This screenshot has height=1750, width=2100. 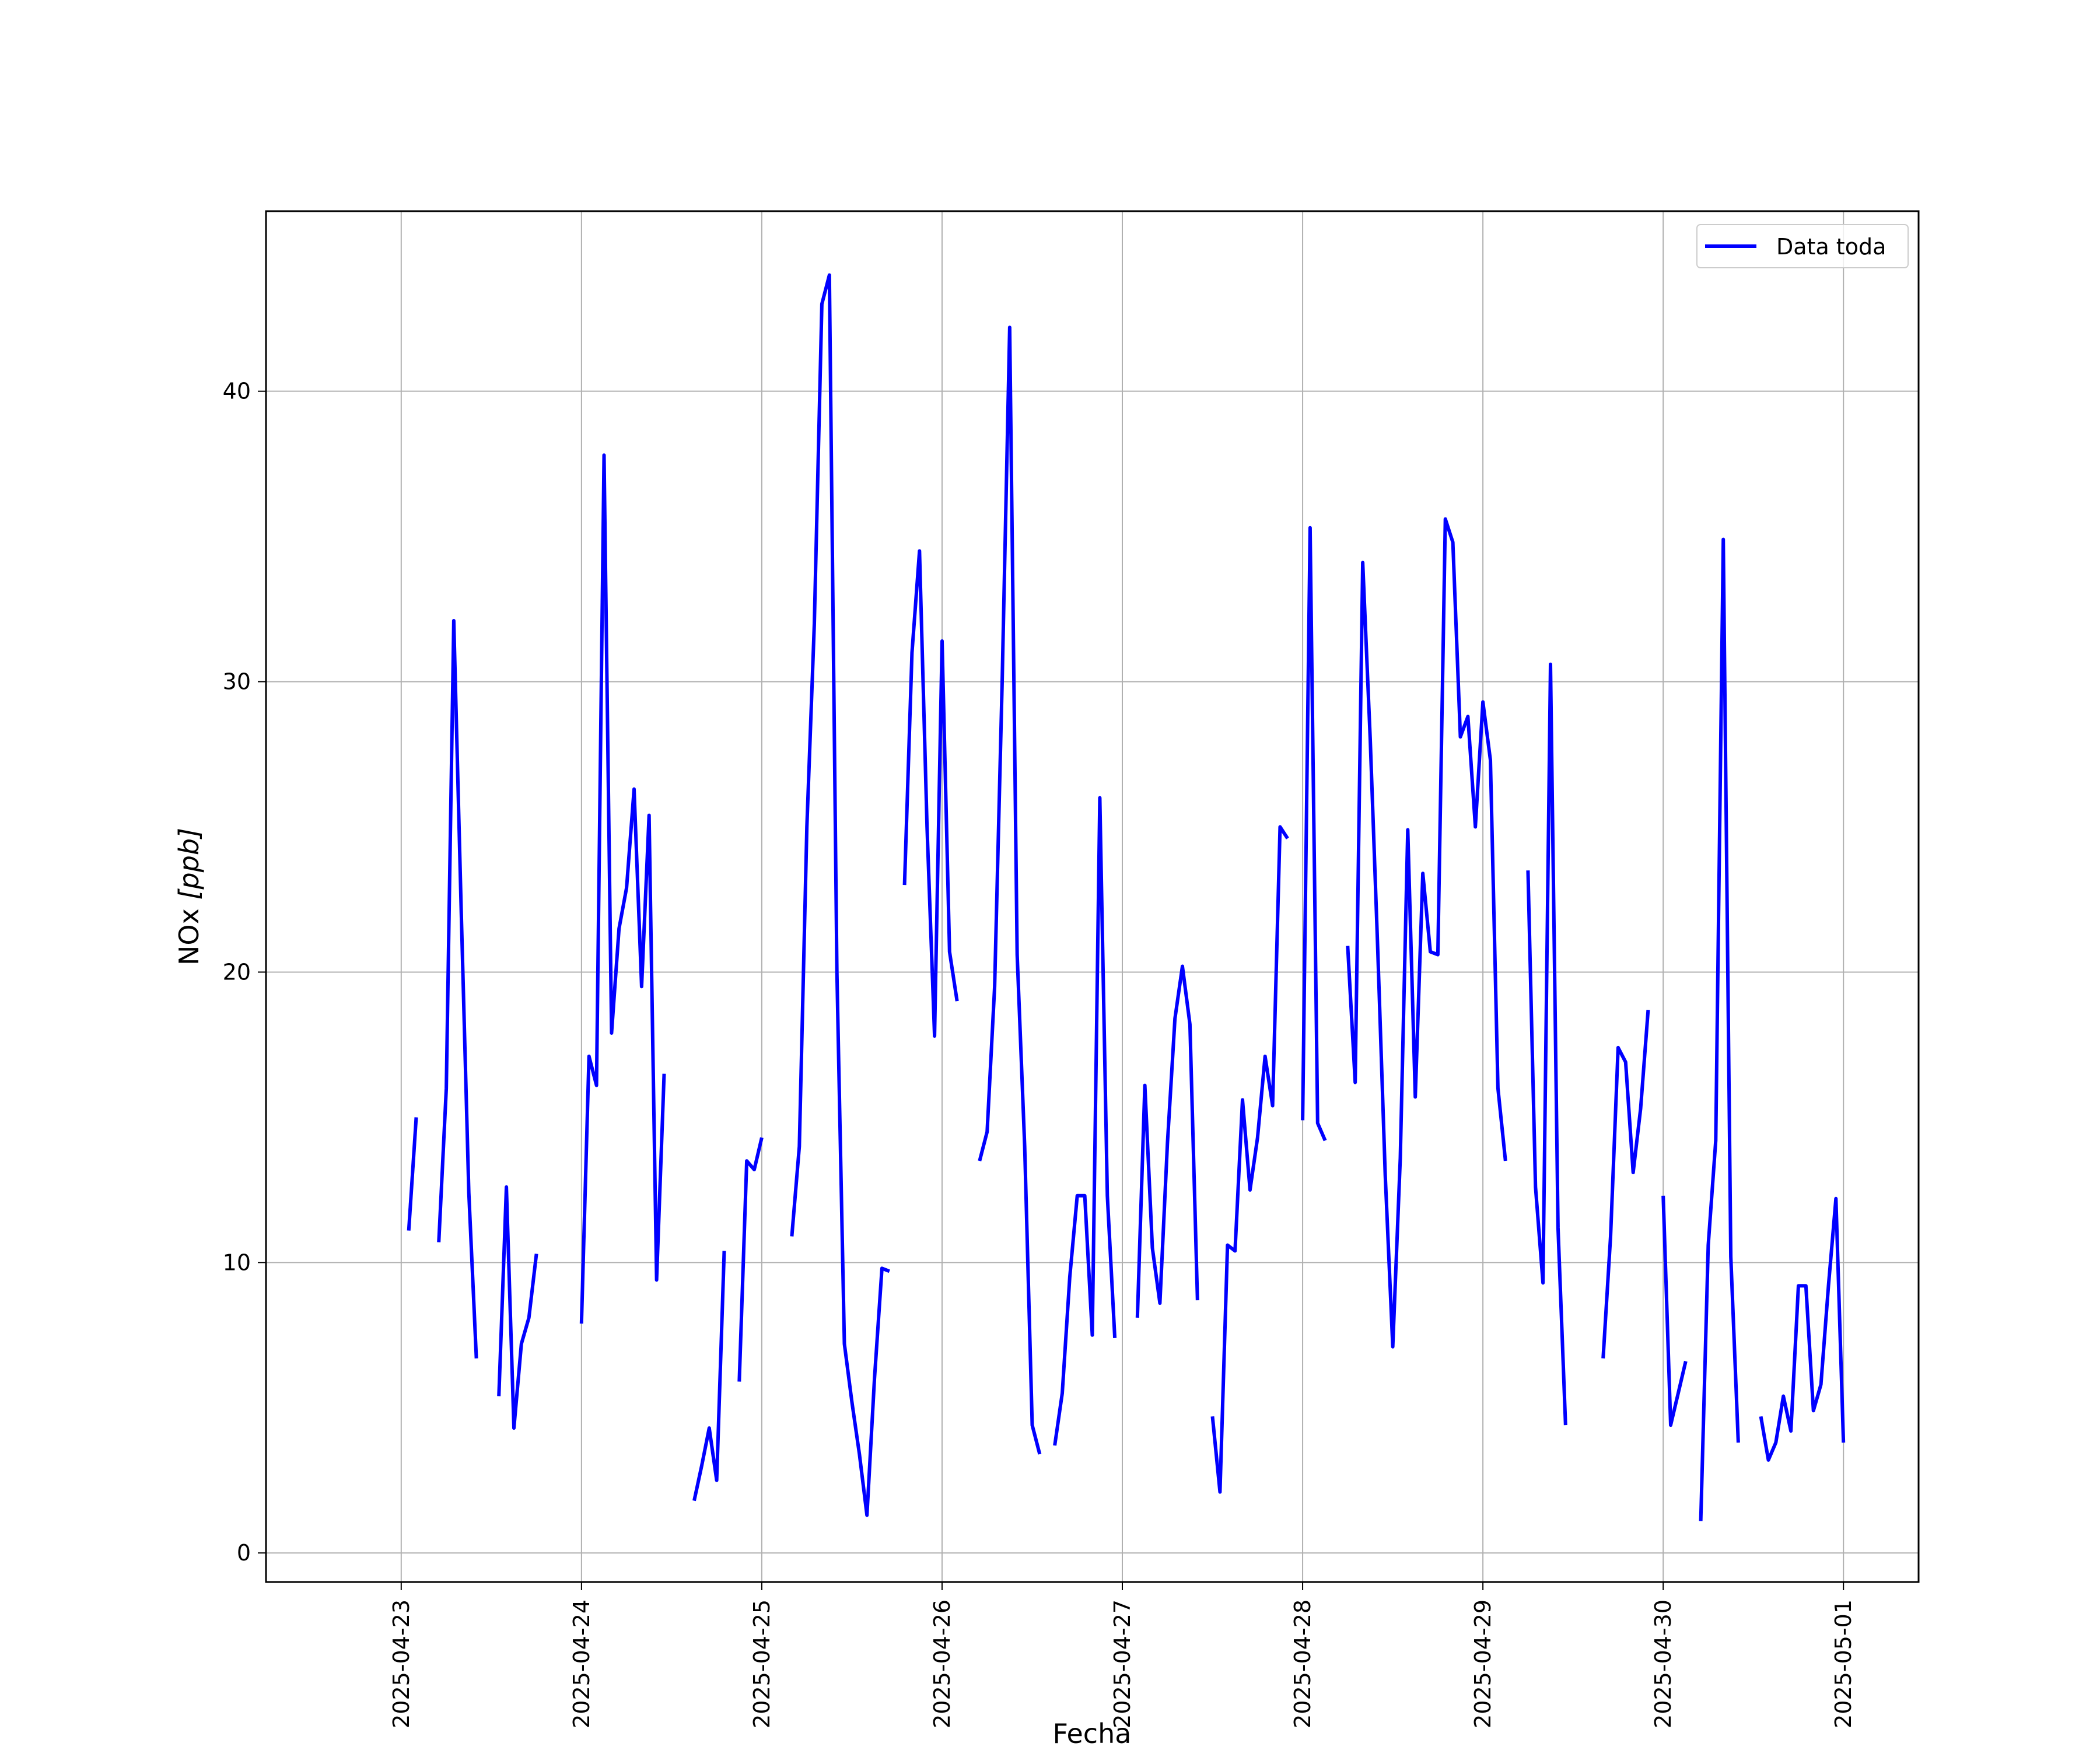 I want to click on x-tick-label: 2025-04-24, so click(x=581, y=1664).